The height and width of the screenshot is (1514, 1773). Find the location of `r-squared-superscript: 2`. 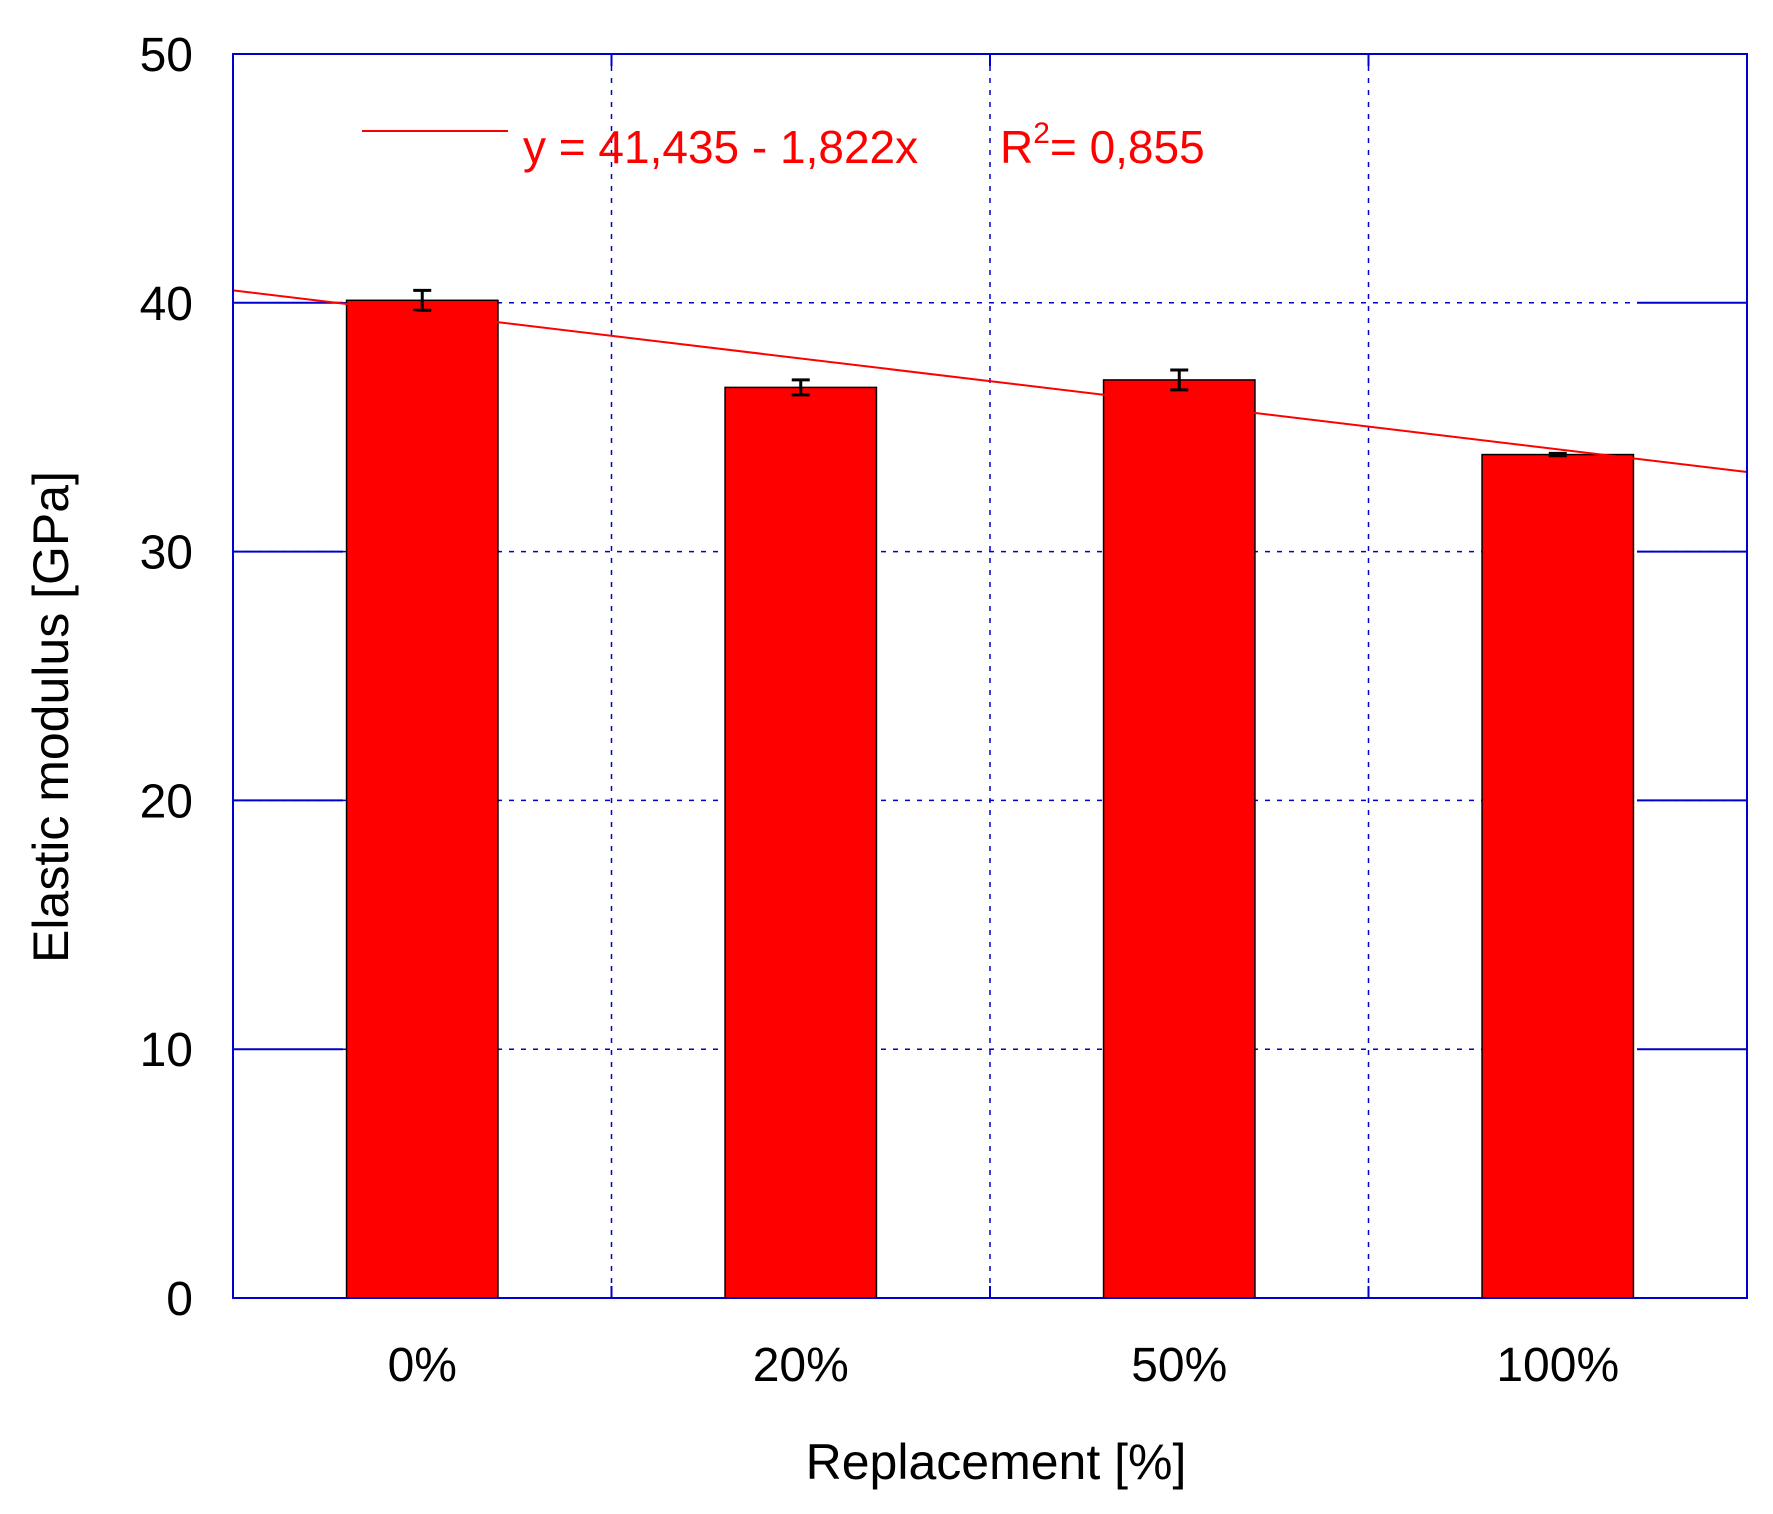

r-squared-superscript: 2 is located at coordinates (1041, 133).